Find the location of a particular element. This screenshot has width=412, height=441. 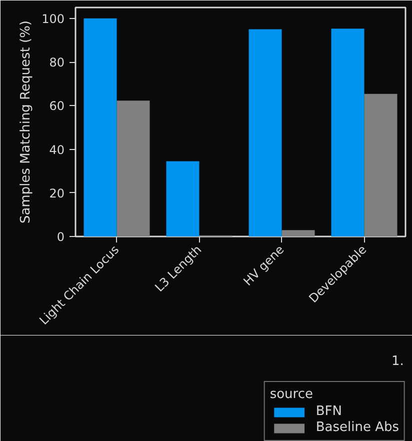

legend-label: Baseline Abs is located at coordinates (357, 427).